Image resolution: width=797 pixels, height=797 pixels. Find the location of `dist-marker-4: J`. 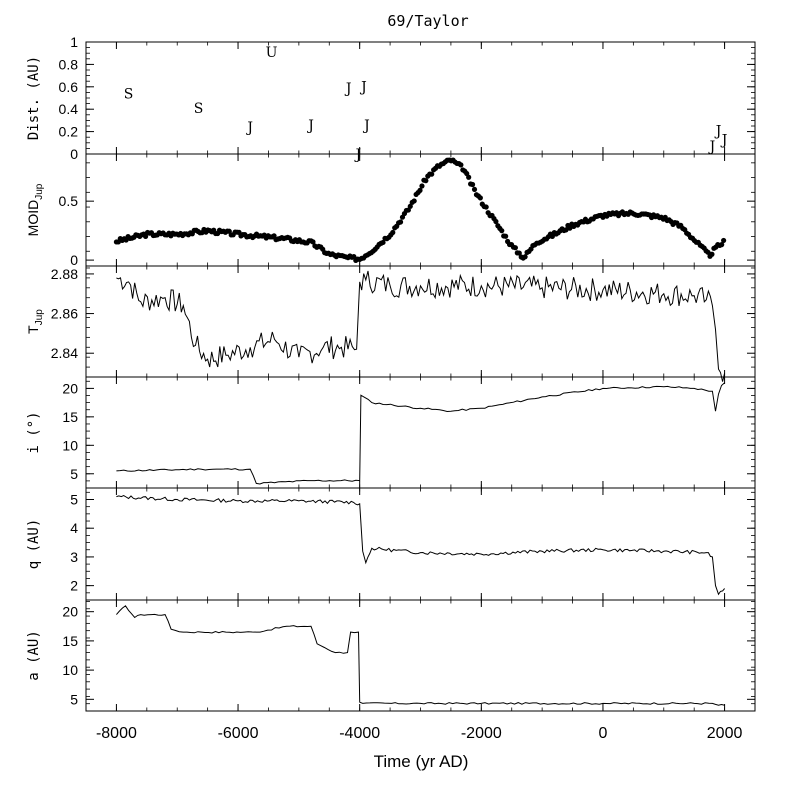

dist-marker-4: J is located at coordinates (310, 126).